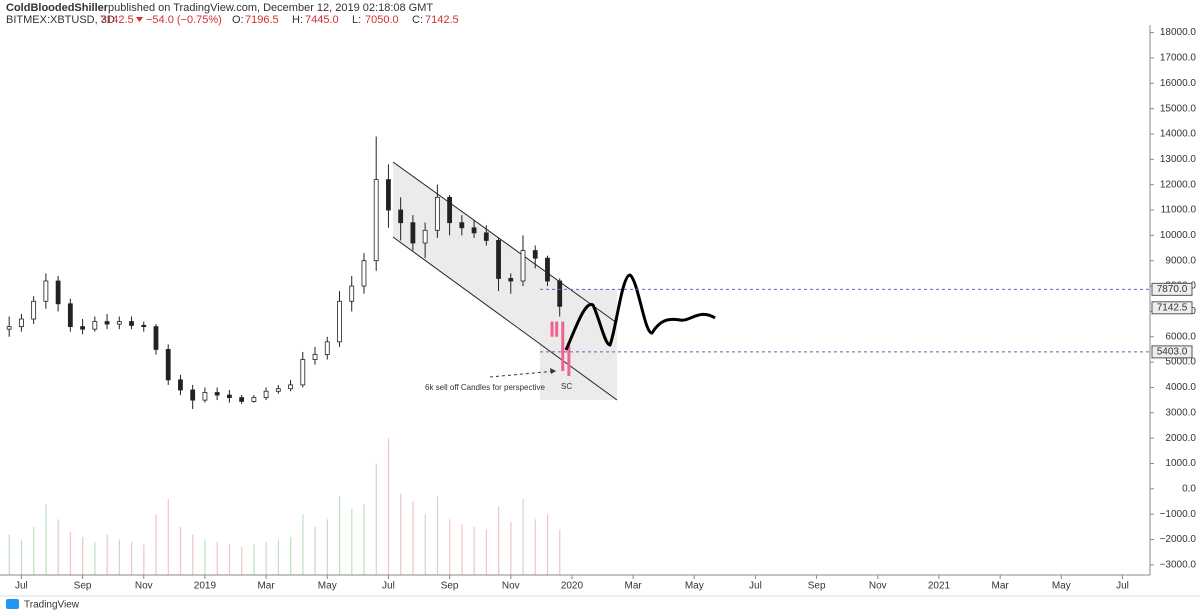 This screenshot has height=616, width=1200. What do you see at coordinates (1178, 108) in the screenshot?
I see `y-tick-label: 15000.0` at bounding box center [1178, 108].